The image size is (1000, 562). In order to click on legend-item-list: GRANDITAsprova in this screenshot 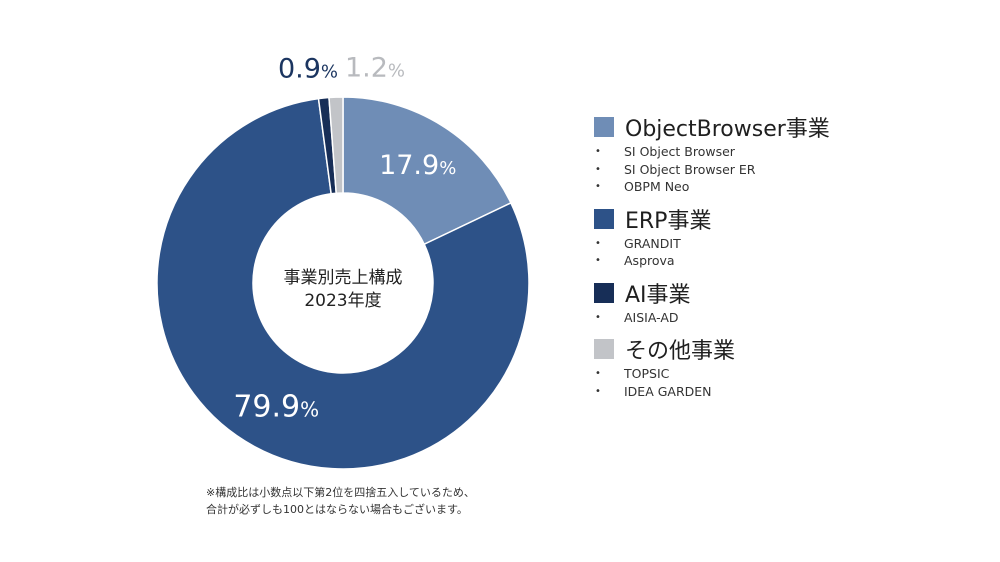, I will do `click(794, 252)`.